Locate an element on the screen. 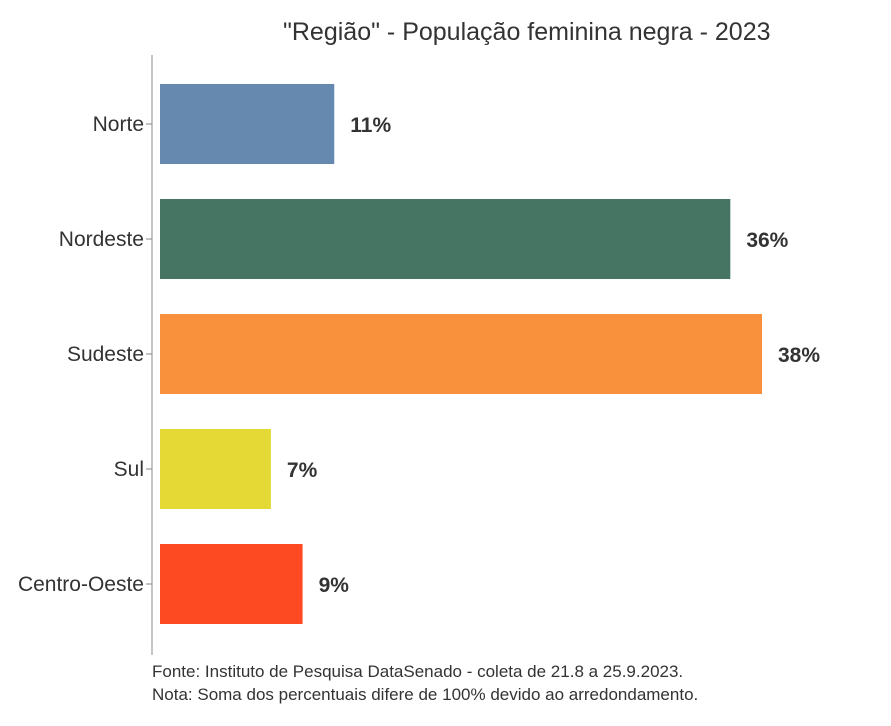  bar-sul is located at coordinates (215, 469).